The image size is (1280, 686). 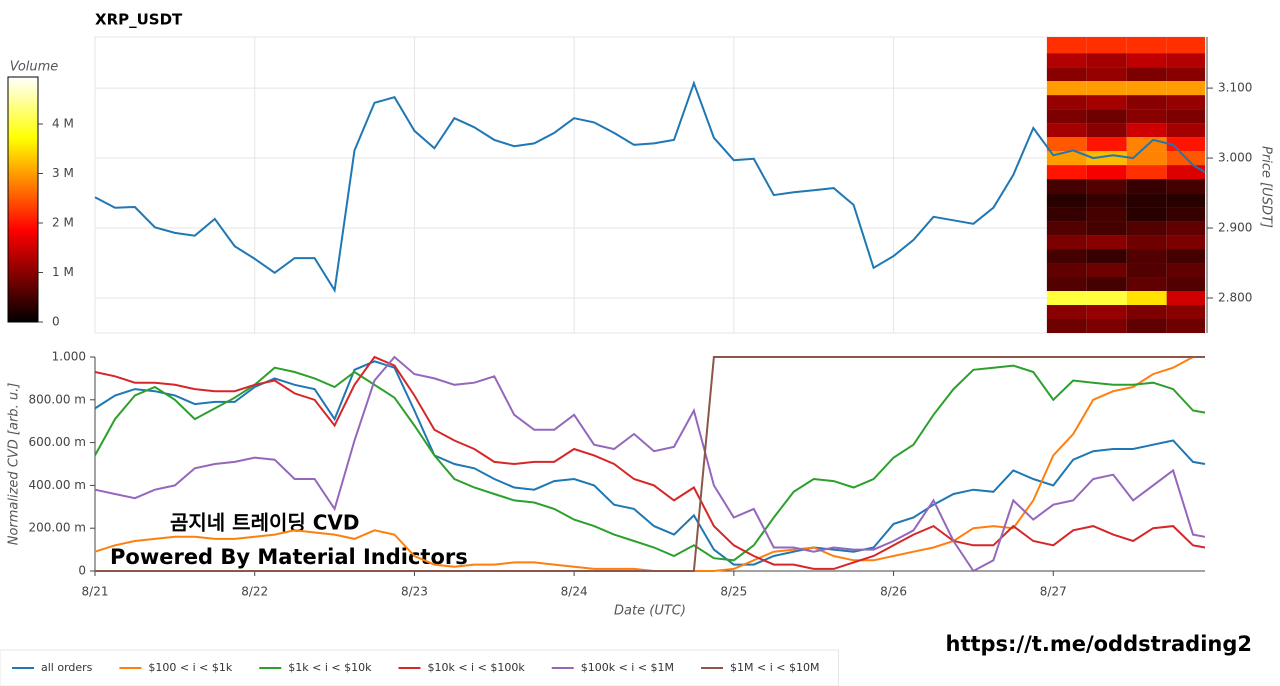 What do you see at coordinates (190, 667) in the screenshot?
I see `legend-label: $100 < i < $1k` at bounding box center [190, 667].